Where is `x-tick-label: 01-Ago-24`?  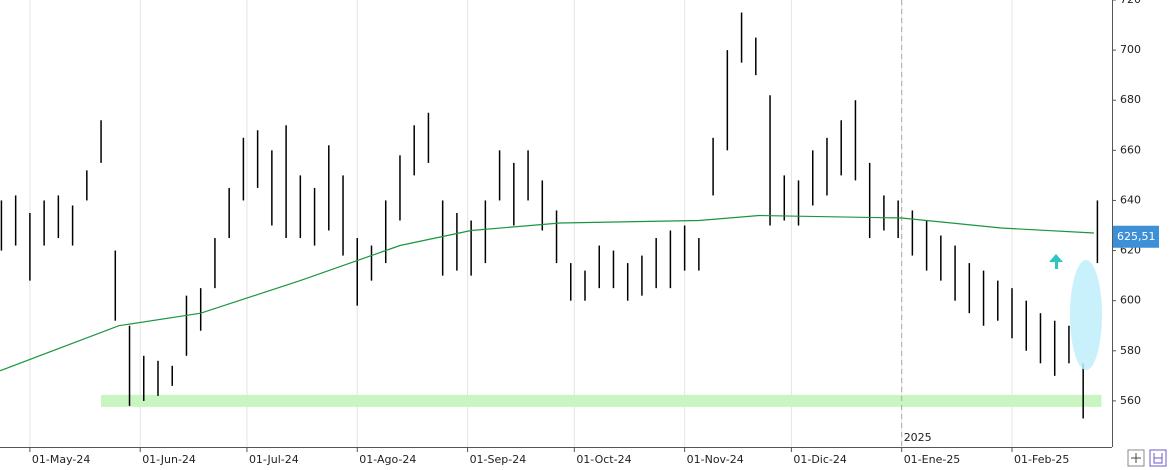
x-tick-label: 01-Ago-24 is located at coordinates (387, 459).